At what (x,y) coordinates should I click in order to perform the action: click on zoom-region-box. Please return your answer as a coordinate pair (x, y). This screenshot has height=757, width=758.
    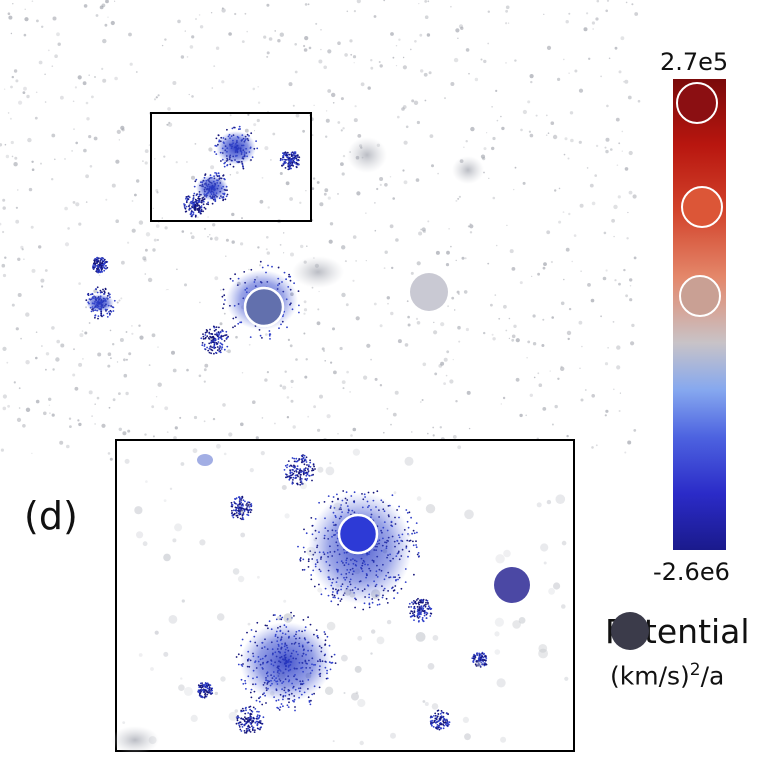
    Looking at the image, I should click on (231, 167).